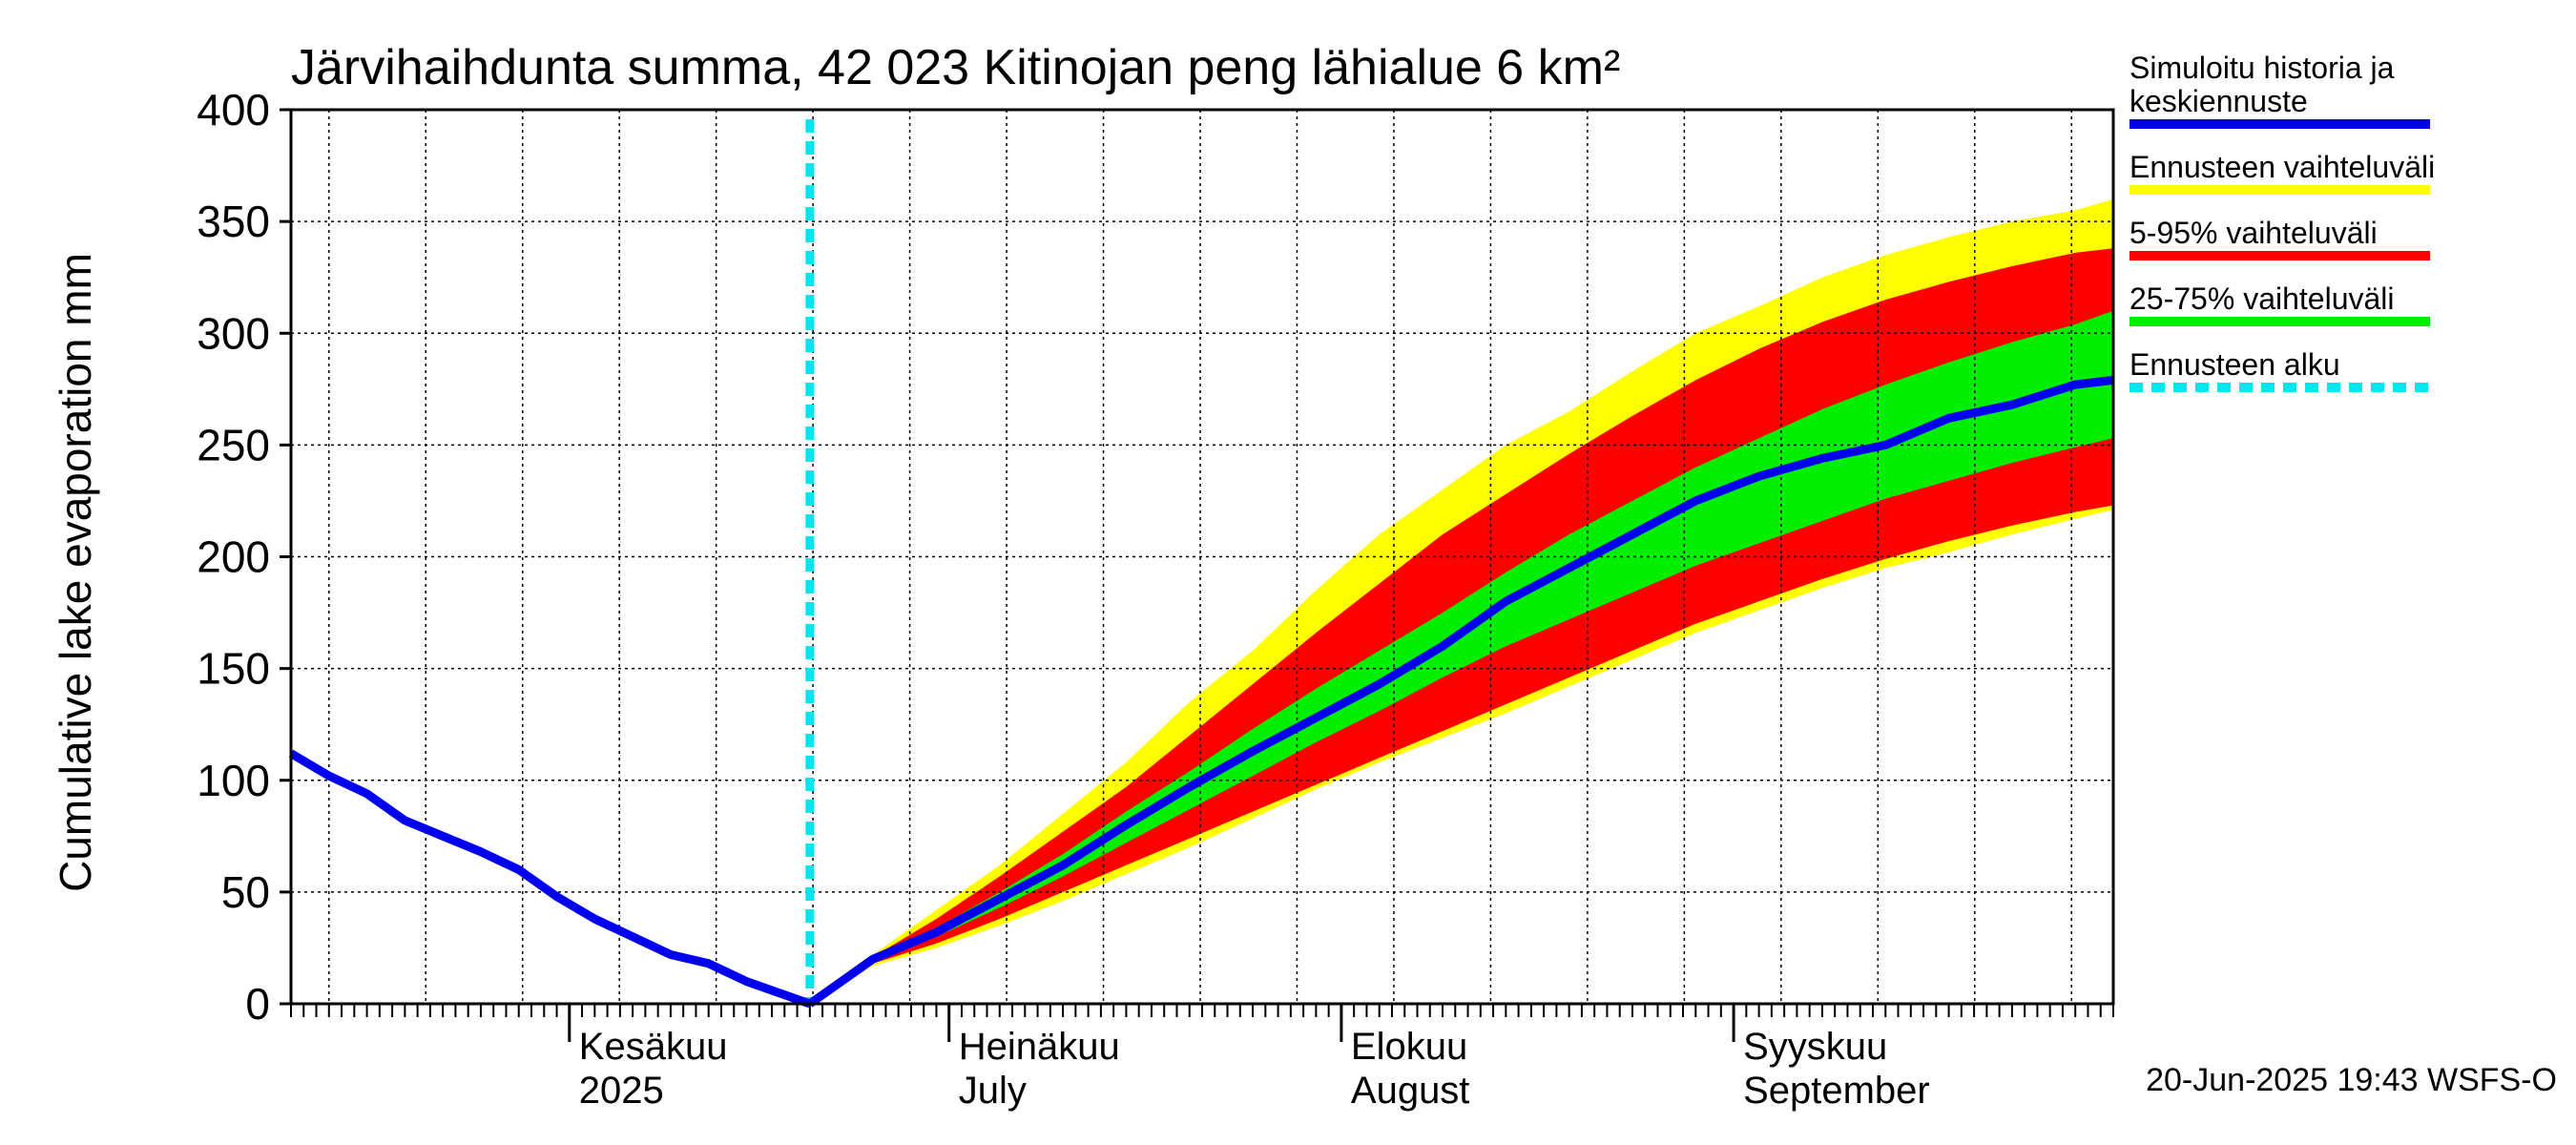  What do you see at coordinates (550, 879) in the screenshot?
I see `history-line` at bounding box center [550, 879].